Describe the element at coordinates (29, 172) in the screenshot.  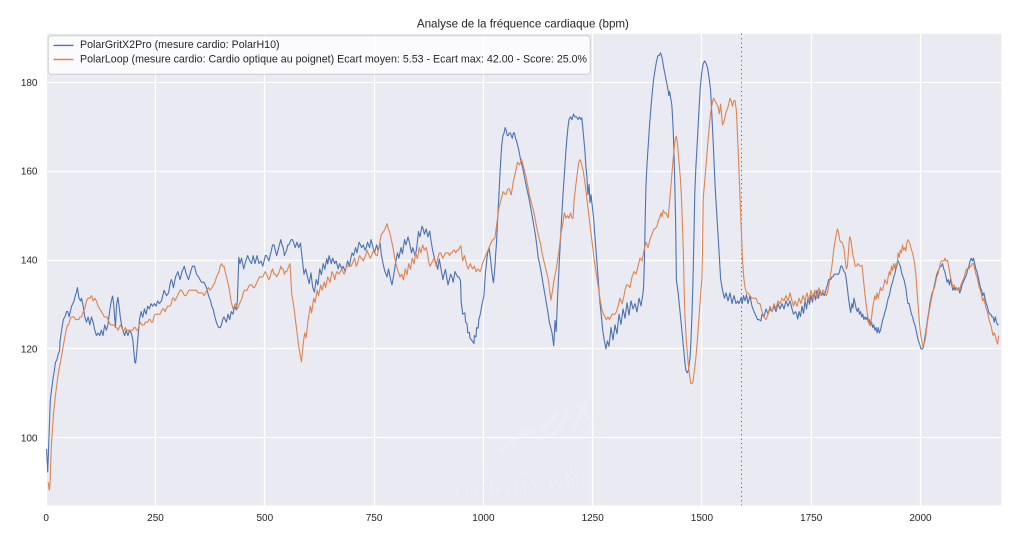
I see `svg-text: 160` at that location.